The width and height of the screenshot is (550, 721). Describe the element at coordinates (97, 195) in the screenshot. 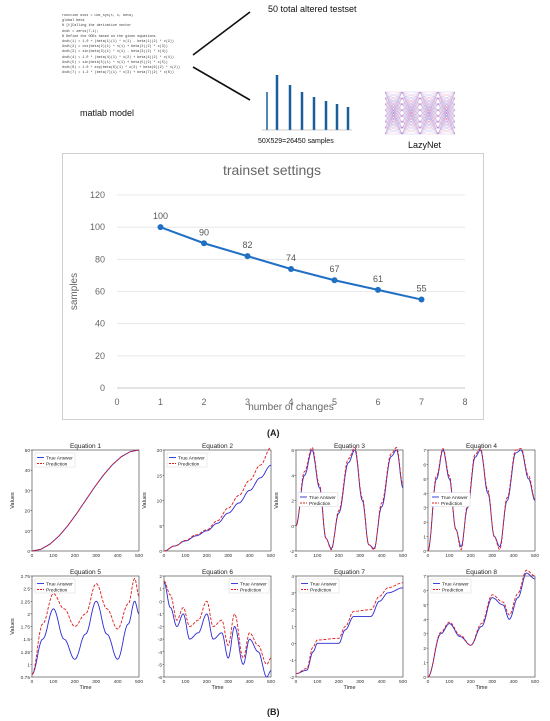

I see `y-tick-label: 120` at that location.